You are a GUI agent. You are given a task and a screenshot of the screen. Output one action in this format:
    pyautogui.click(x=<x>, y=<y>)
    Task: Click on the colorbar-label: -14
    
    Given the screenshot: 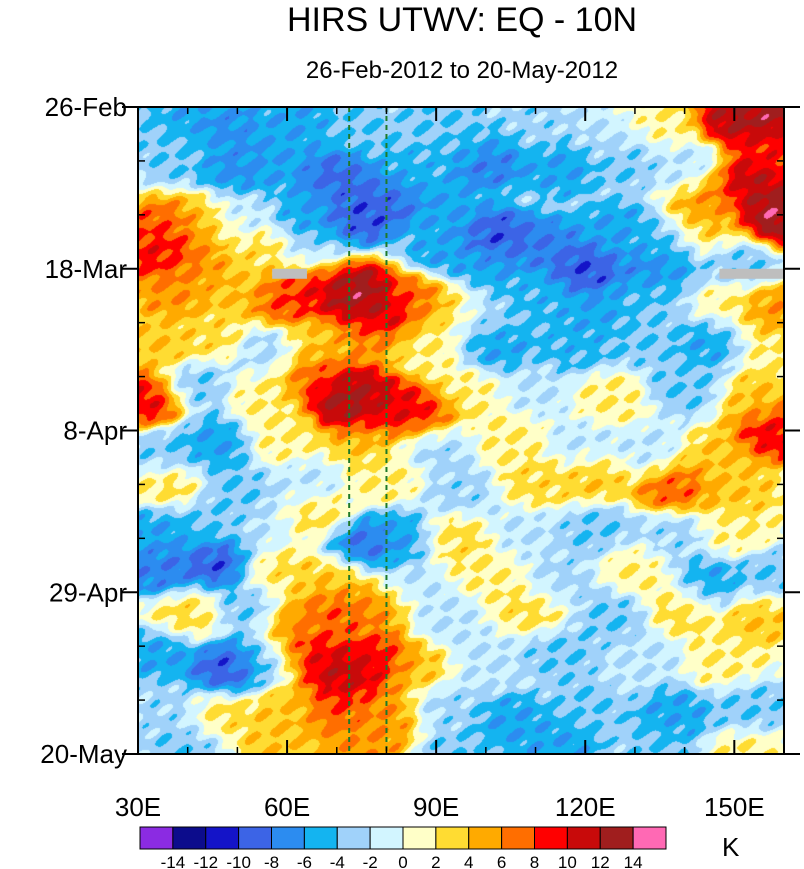 What is the action you would take?
    pyautogui.click(x=173, y=861)
    